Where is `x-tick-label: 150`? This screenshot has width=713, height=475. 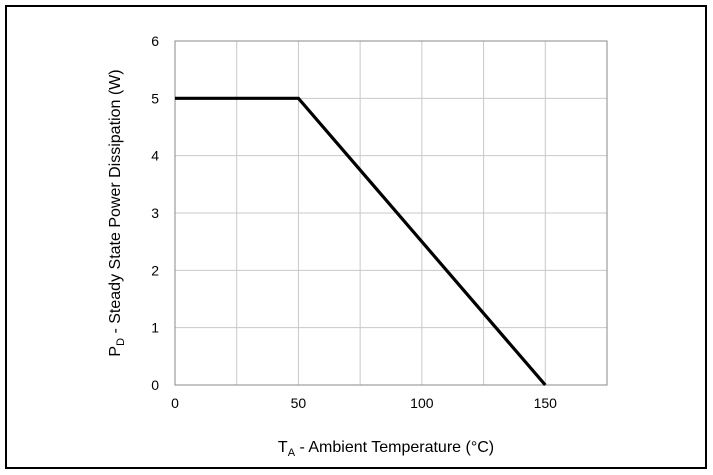 x-tick-label: 150 is located at coordinates (546, 403).